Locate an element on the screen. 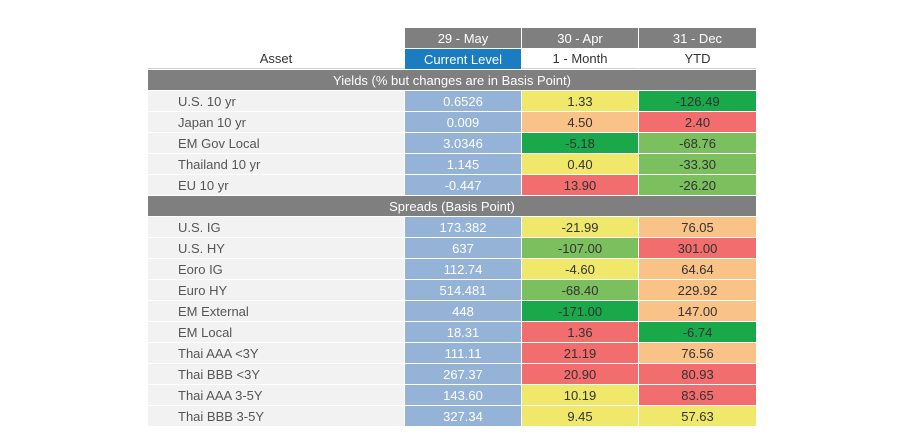 Image resolution: width=904 pixels, height=444 pixels. section-title: Spreads (Basis Point) is located at coordinates (452, 206).